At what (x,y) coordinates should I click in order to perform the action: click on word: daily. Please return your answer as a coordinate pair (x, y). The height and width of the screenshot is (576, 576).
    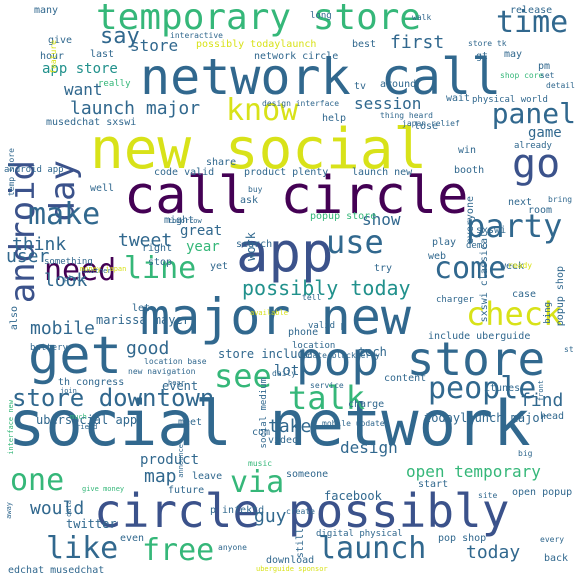
    Looking at the image, I should click on (284, 373).